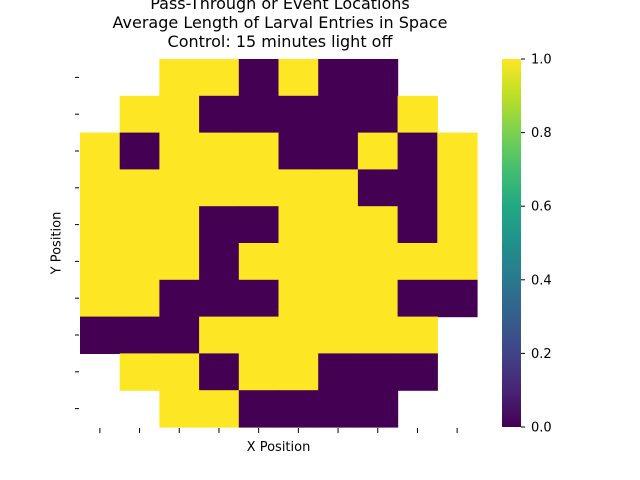  What do you see at coordinates (77, 243) in the screenshot?
I see `y-axis-ticks` at bounding box center [77, 243].